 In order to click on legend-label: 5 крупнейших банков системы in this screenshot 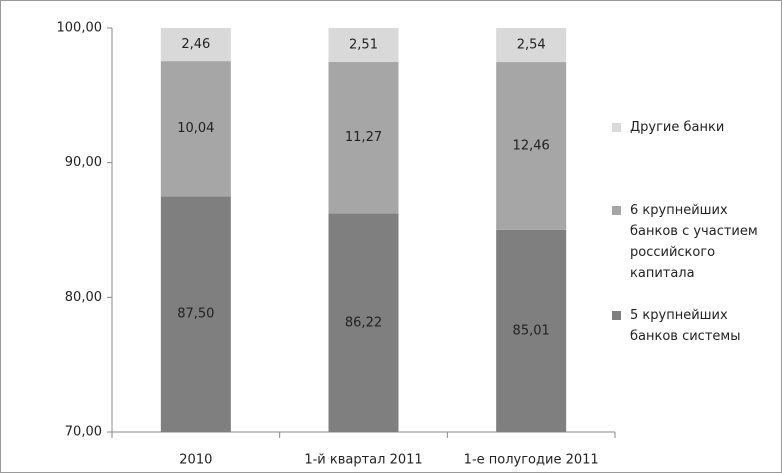, I will do `click(685, 326)`.